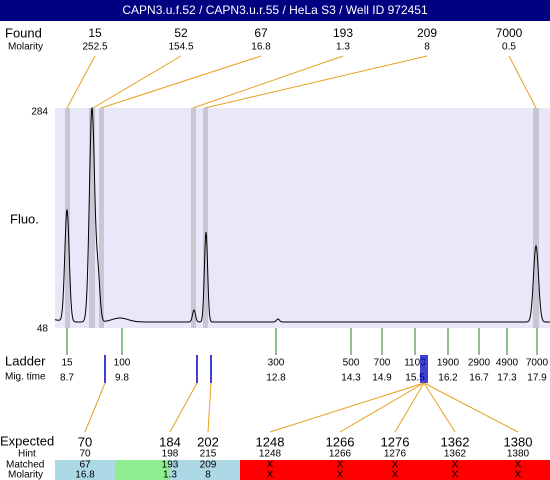 The width and height of the screenshot is (550, 480). What do you see at coordinates (25, 47) in the screenshot?
I see `found-molarity-label: Molarity` at bounding box center [25, 47].